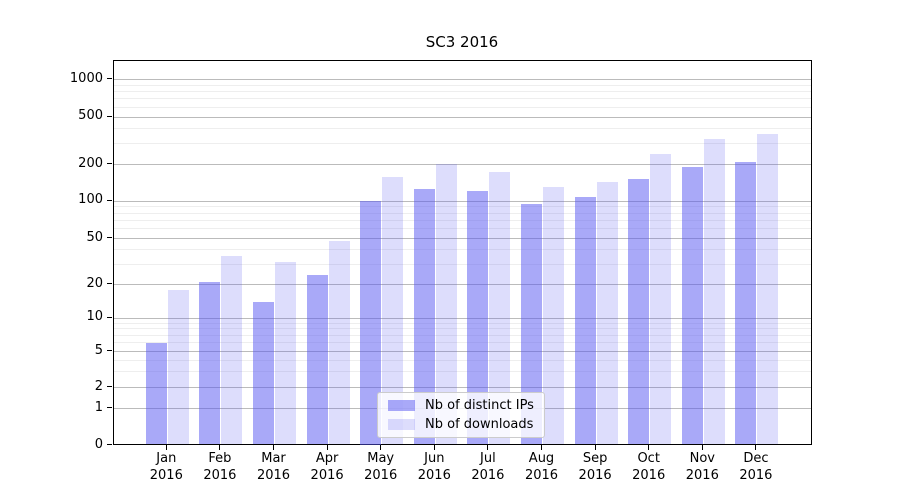  Describe the element at coordinates (273, 458) in the screenshot. I see `x-tick-label-month: Mar` at that location.